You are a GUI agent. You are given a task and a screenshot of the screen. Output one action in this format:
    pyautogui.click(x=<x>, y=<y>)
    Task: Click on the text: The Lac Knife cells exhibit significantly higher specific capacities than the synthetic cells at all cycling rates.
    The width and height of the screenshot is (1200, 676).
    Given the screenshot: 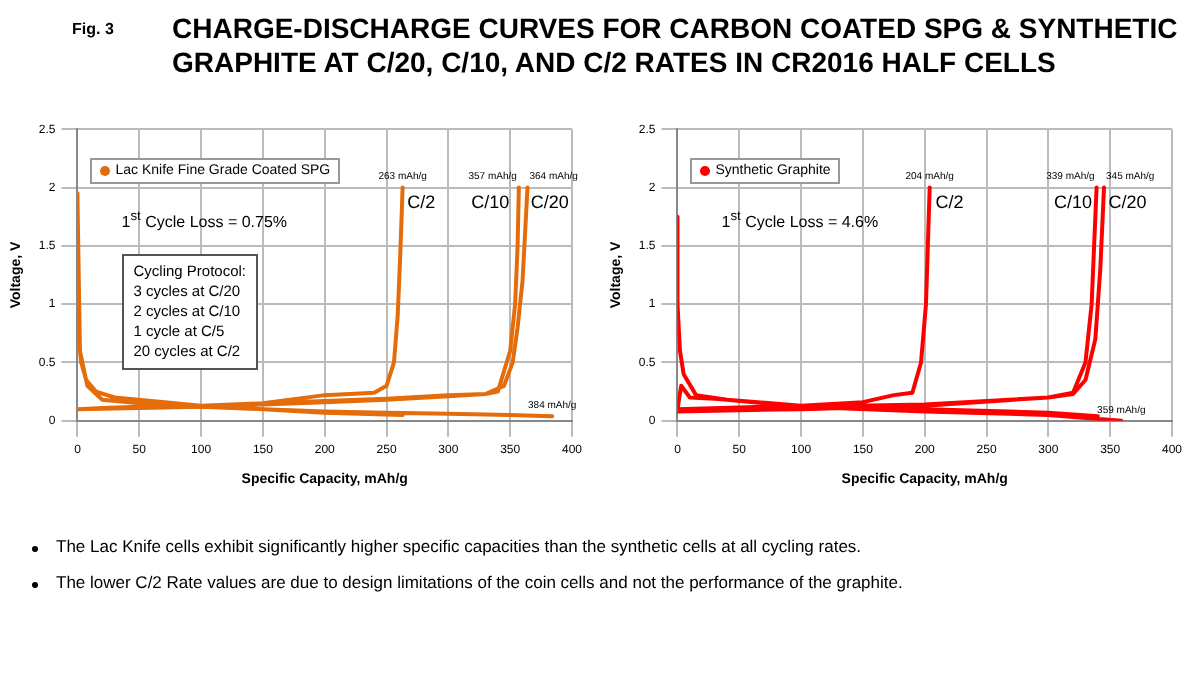 What is the action you would take?
    pyautogui.click(x=459, y=546)
    